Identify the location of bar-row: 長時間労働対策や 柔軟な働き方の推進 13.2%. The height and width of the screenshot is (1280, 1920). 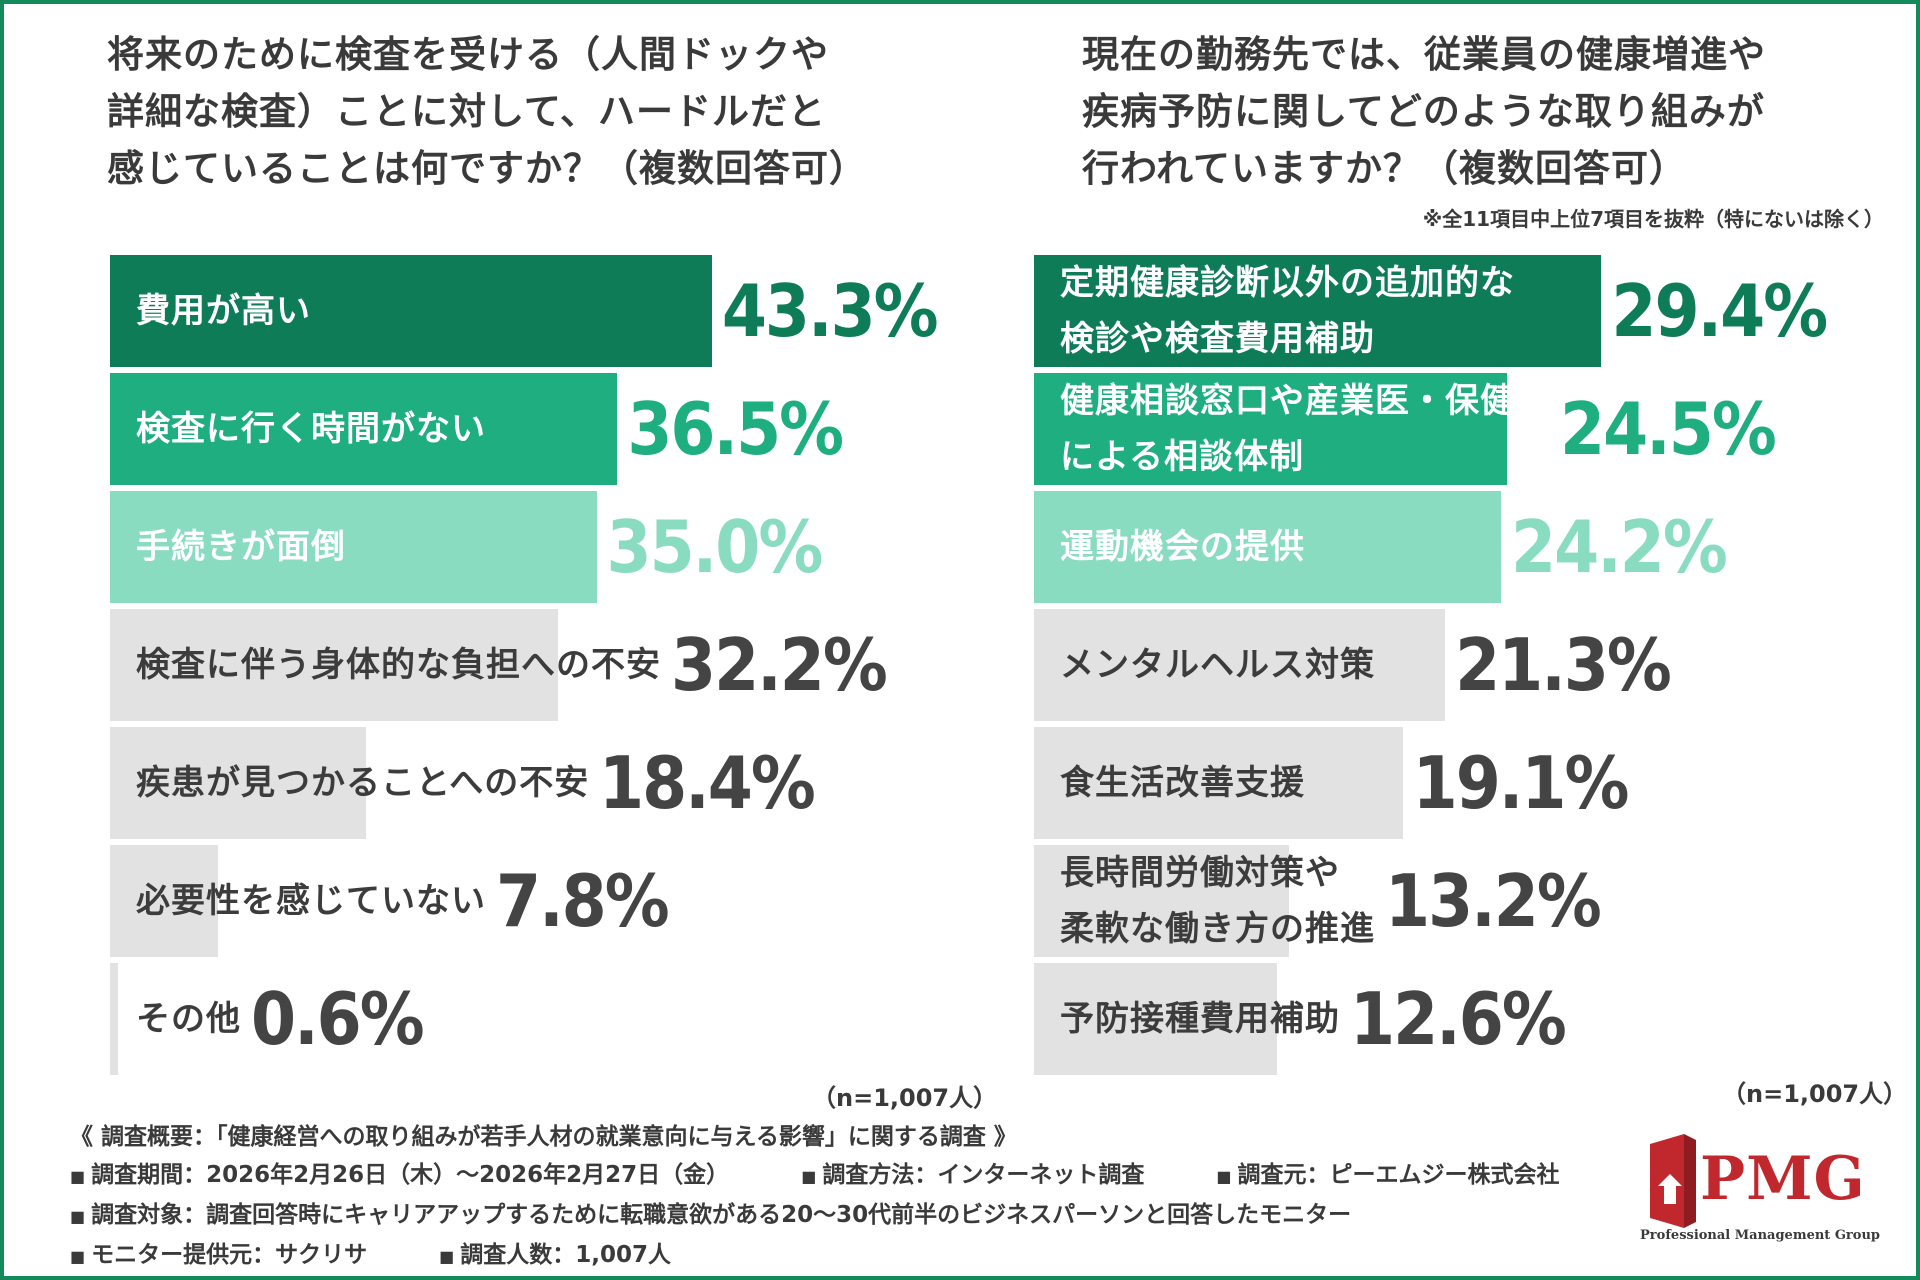
(1474, 901).